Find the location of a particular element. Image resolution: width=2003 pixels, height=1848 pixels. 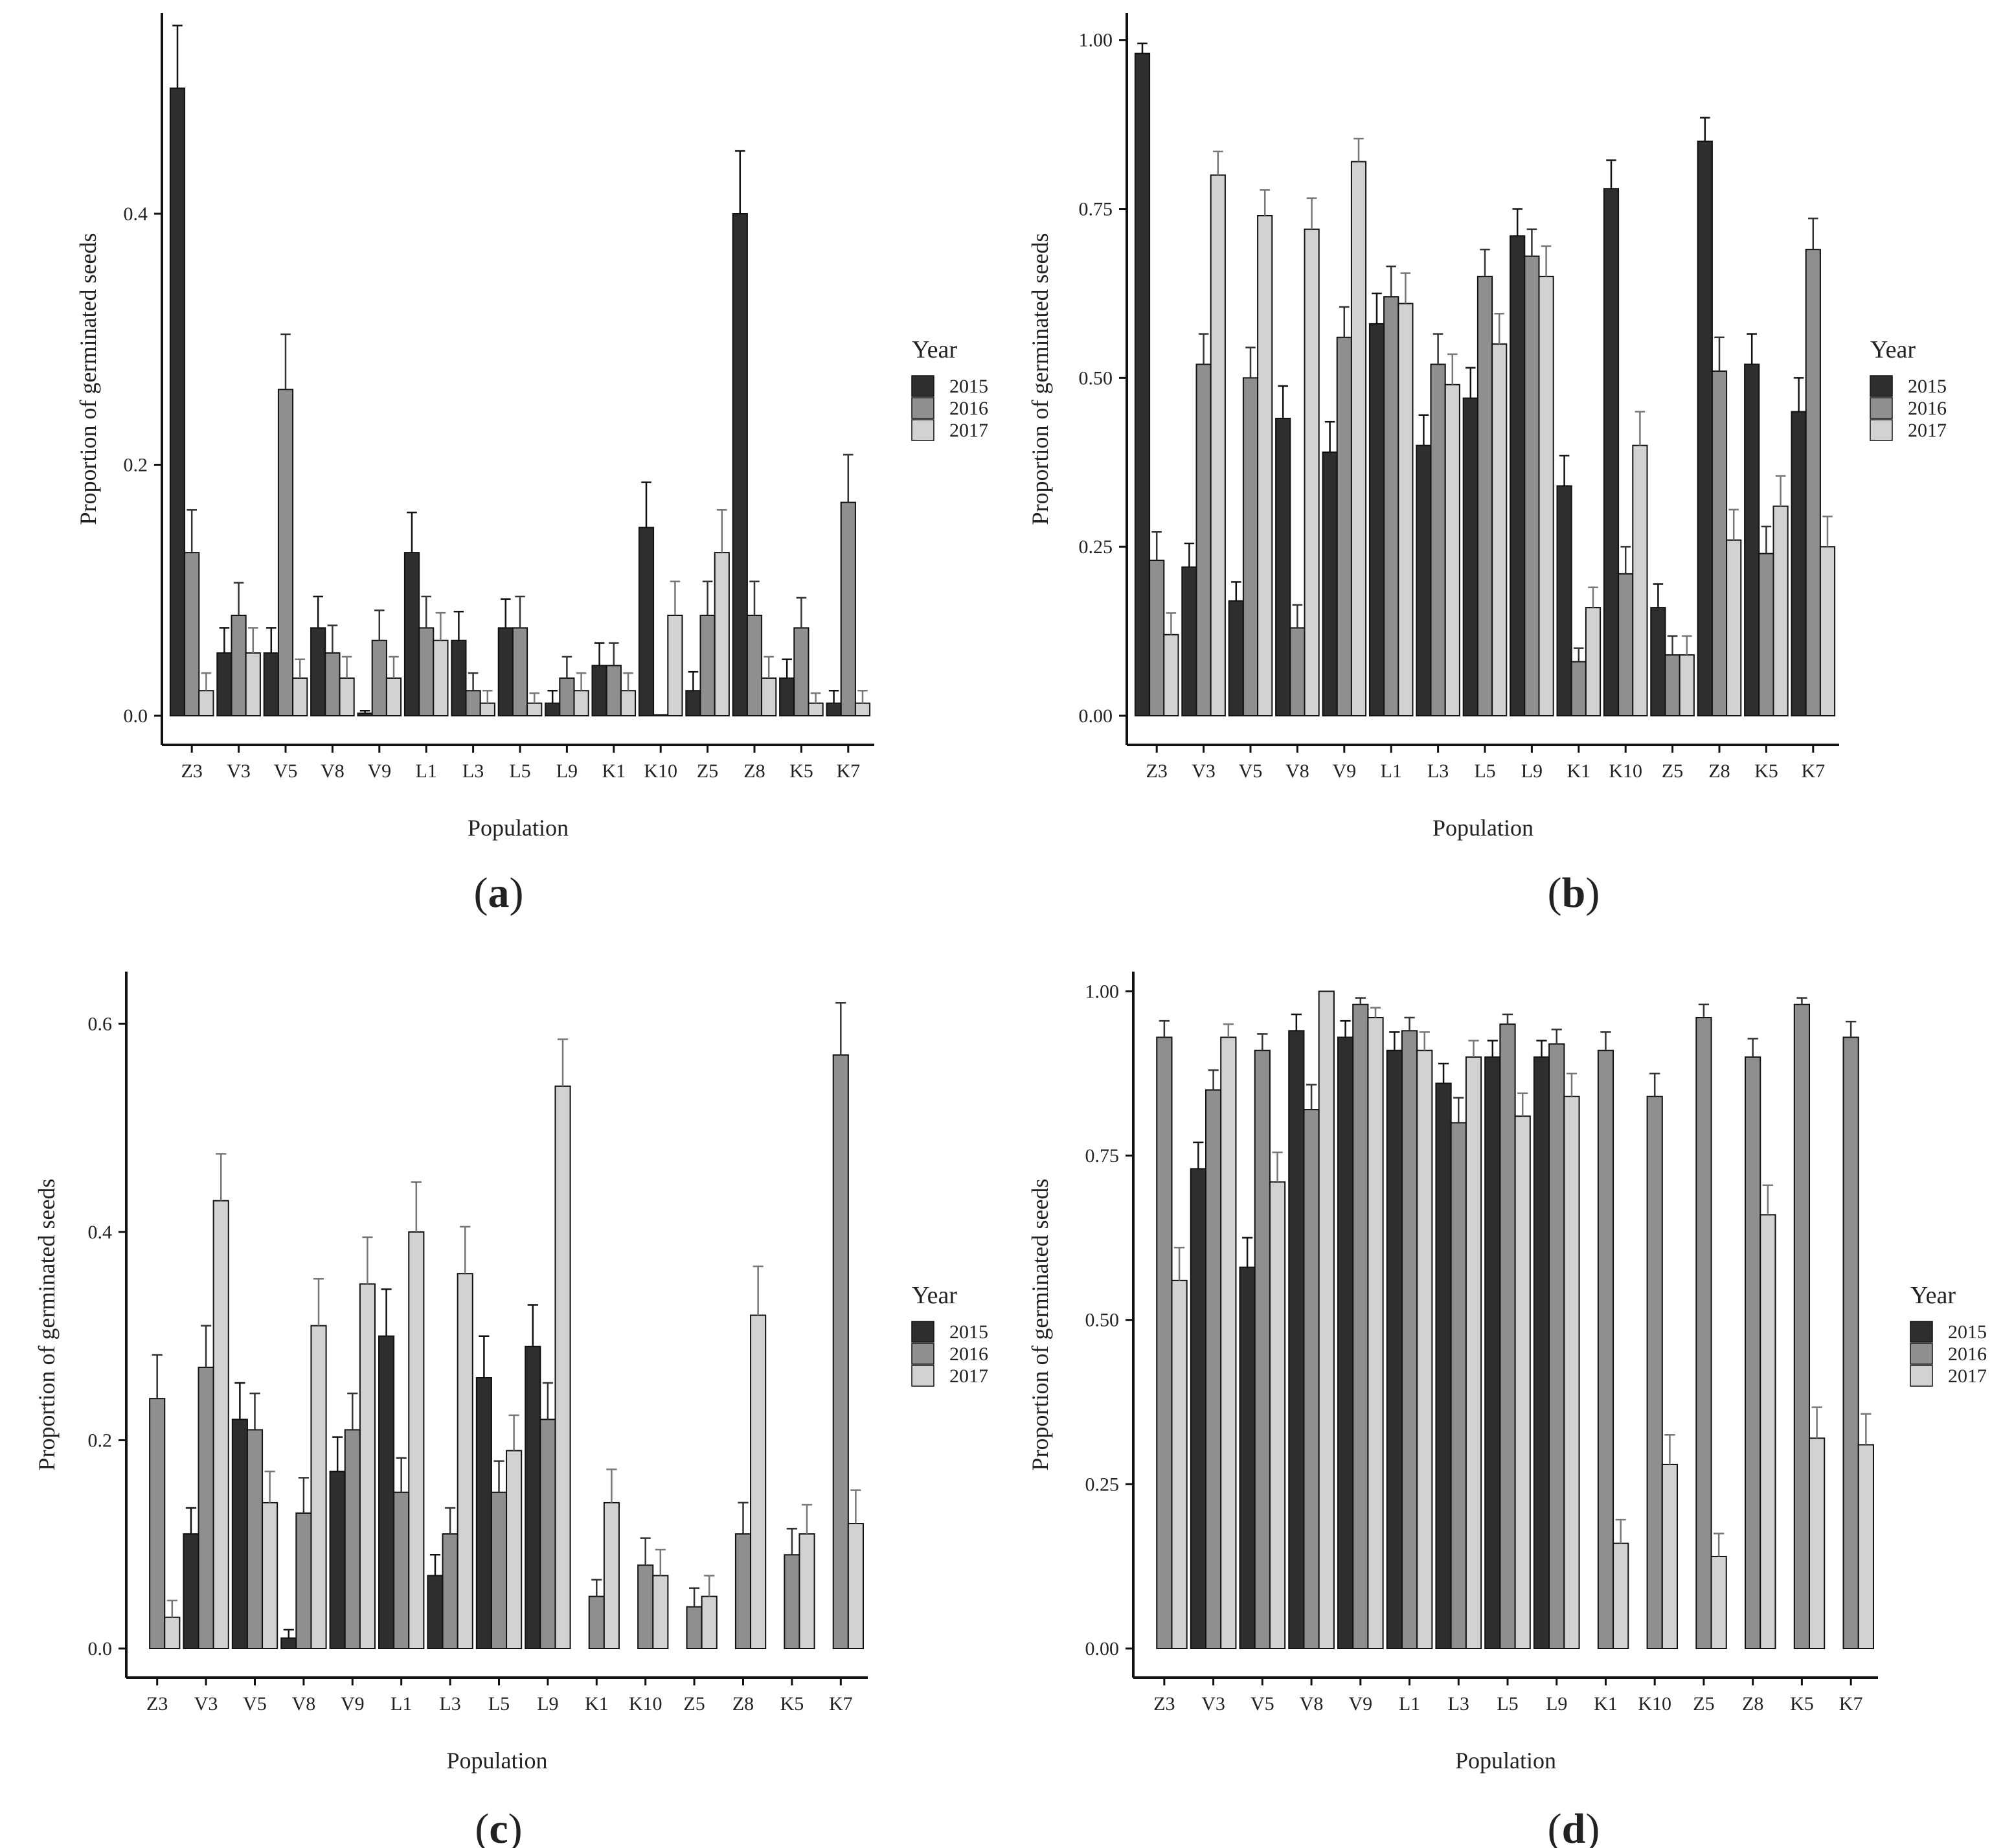

y-tick-label: 0.4 is located at coordinates (101, 1232).